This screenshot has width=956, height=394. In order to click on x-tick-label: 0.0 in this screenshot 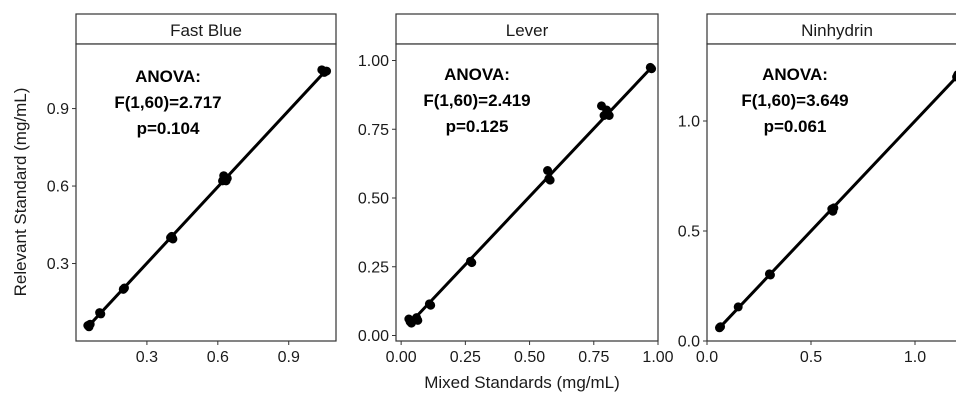, I will do `click(707, 357)`.